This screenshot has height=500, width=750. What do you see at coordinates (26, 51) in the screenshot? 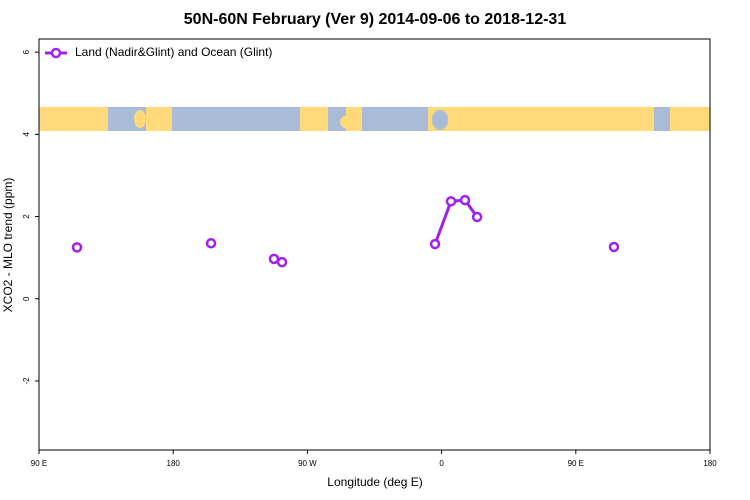
I see `y-tick-label: 6` at bounding box center [26, 51].